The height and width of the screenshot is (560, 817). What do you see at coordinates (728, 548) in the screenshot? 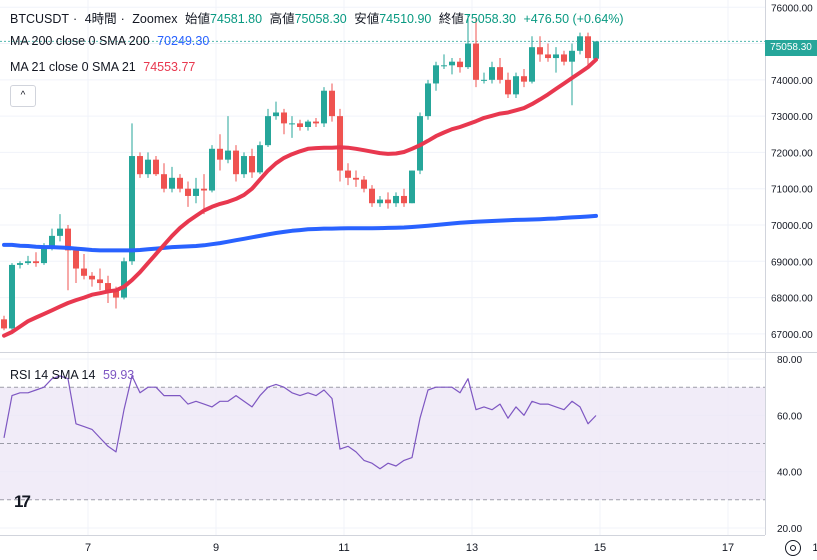
I see `time-tick-label: 17` at bounding box center [728, 548].